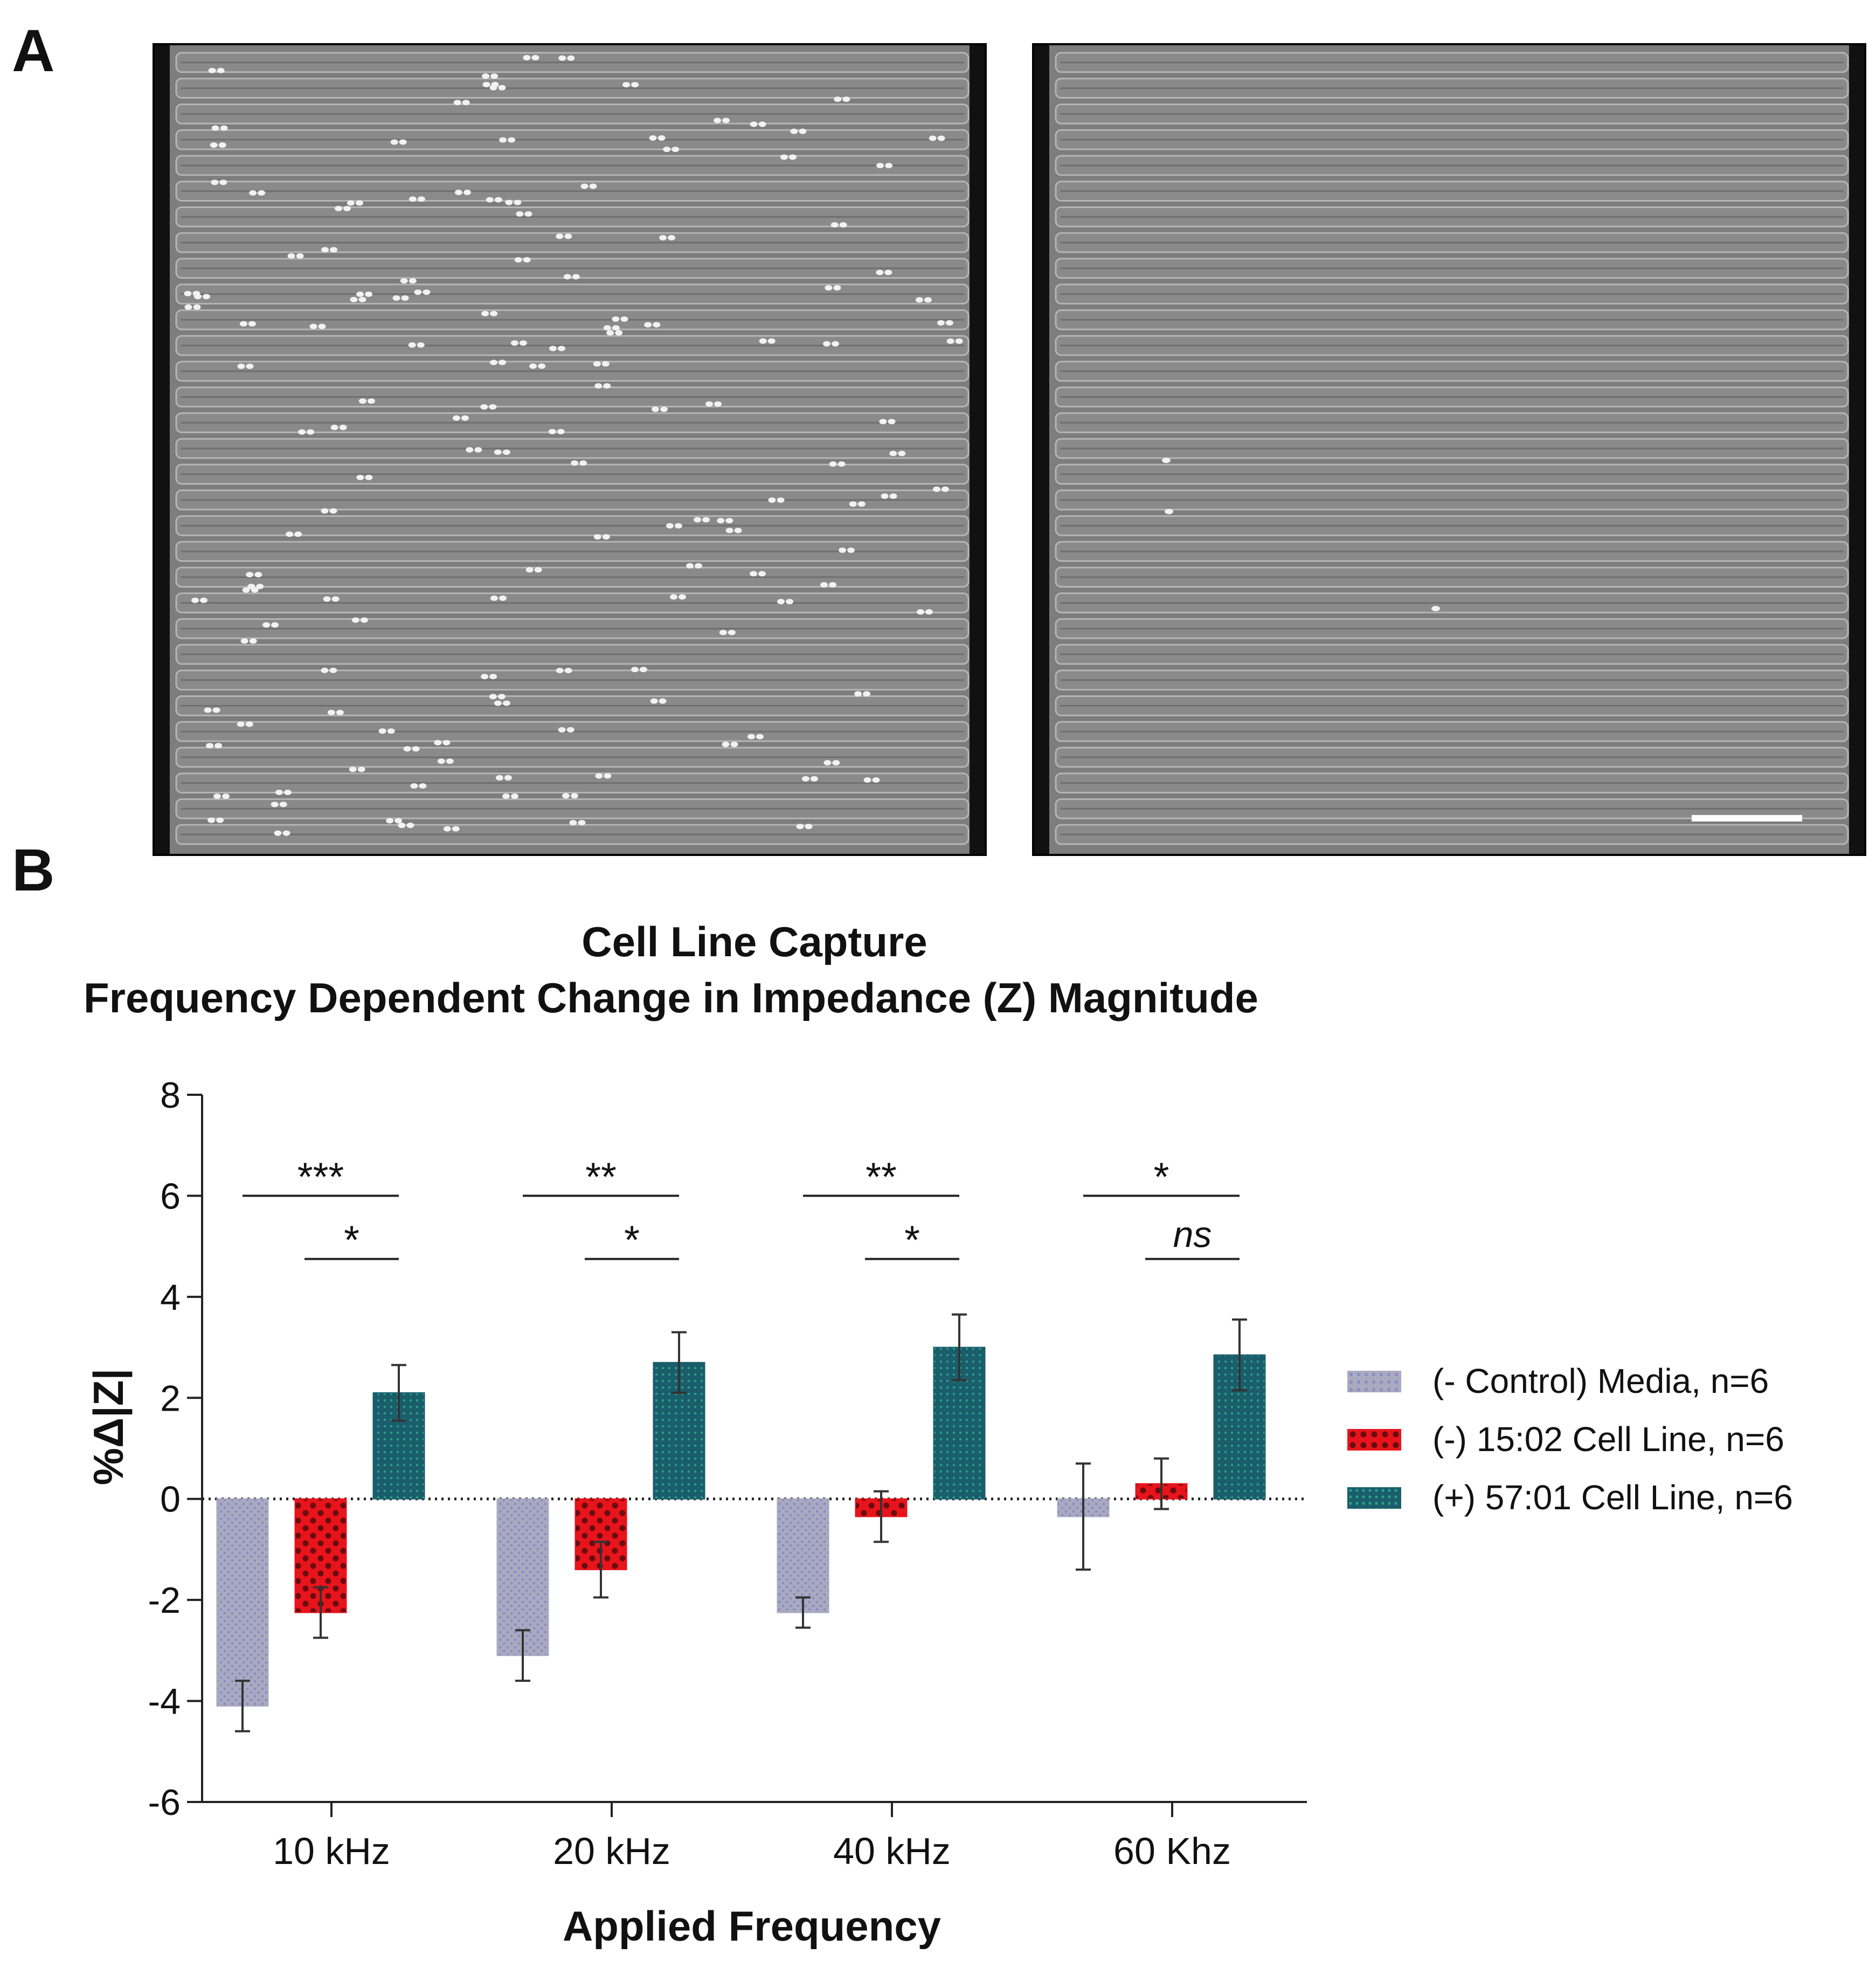  I want to click on y-tick-label: 2, so click(170, 1398).